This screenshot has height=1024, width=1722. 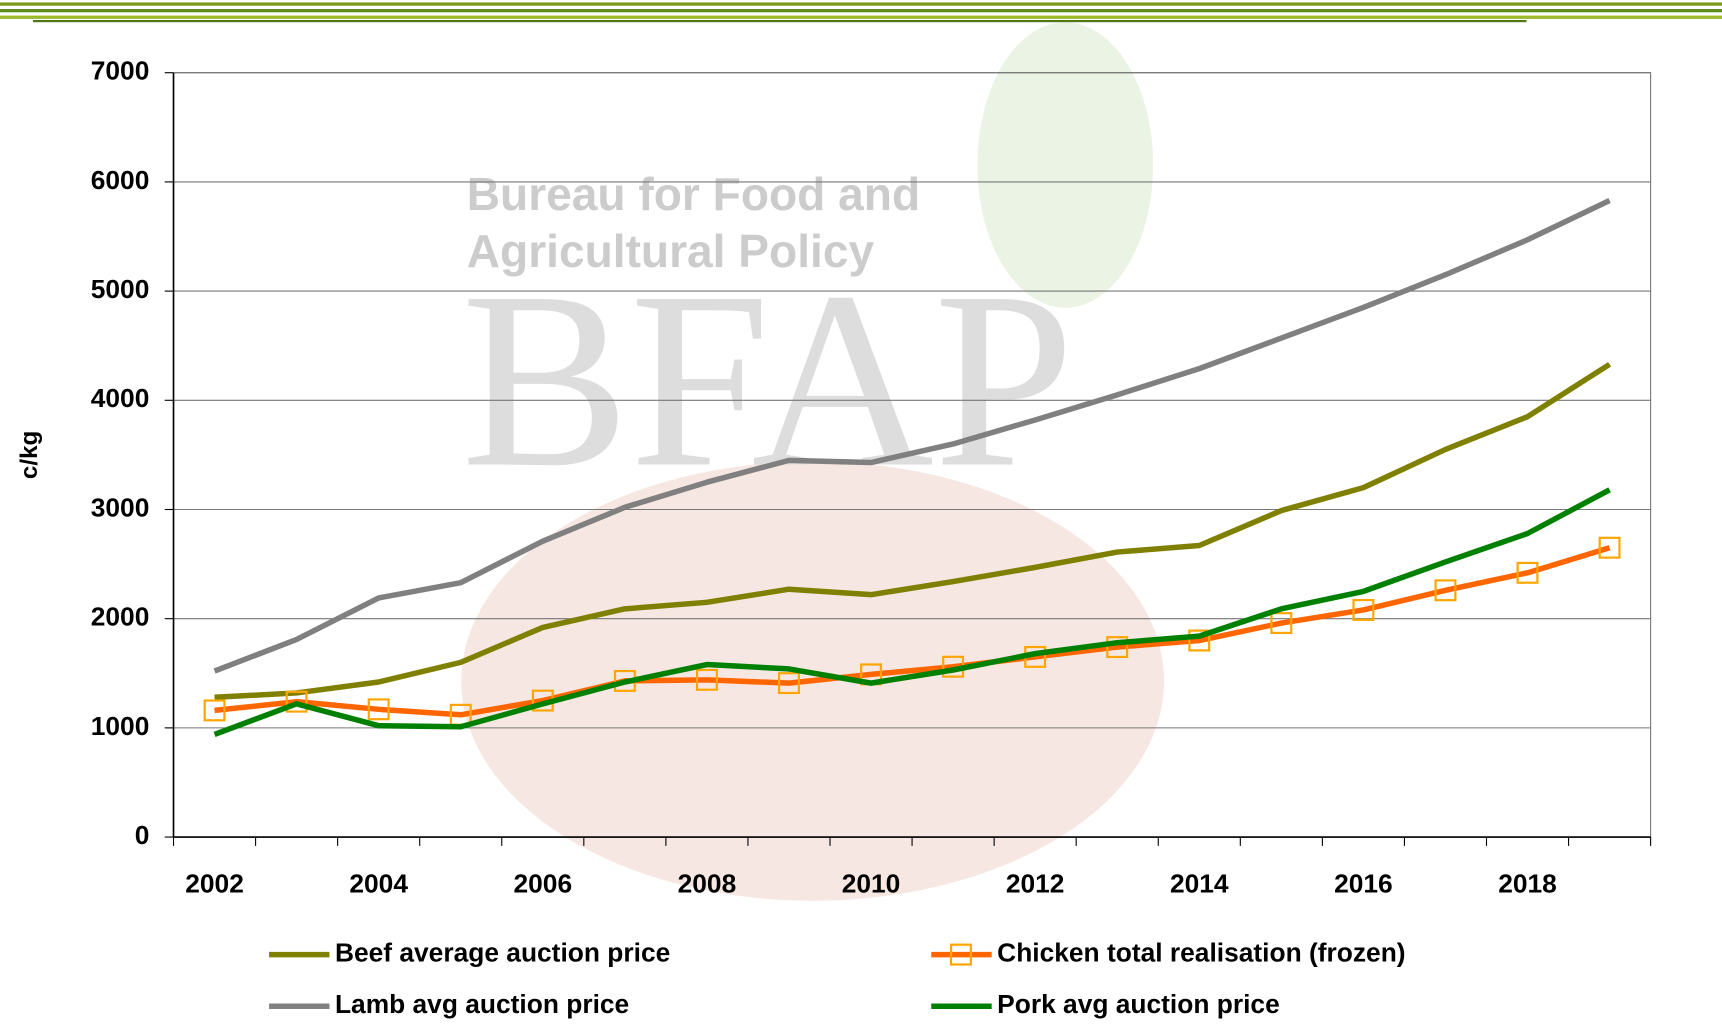 I want to click on legend-label: Pork avg auction price, so click(x=1138, y=1004).